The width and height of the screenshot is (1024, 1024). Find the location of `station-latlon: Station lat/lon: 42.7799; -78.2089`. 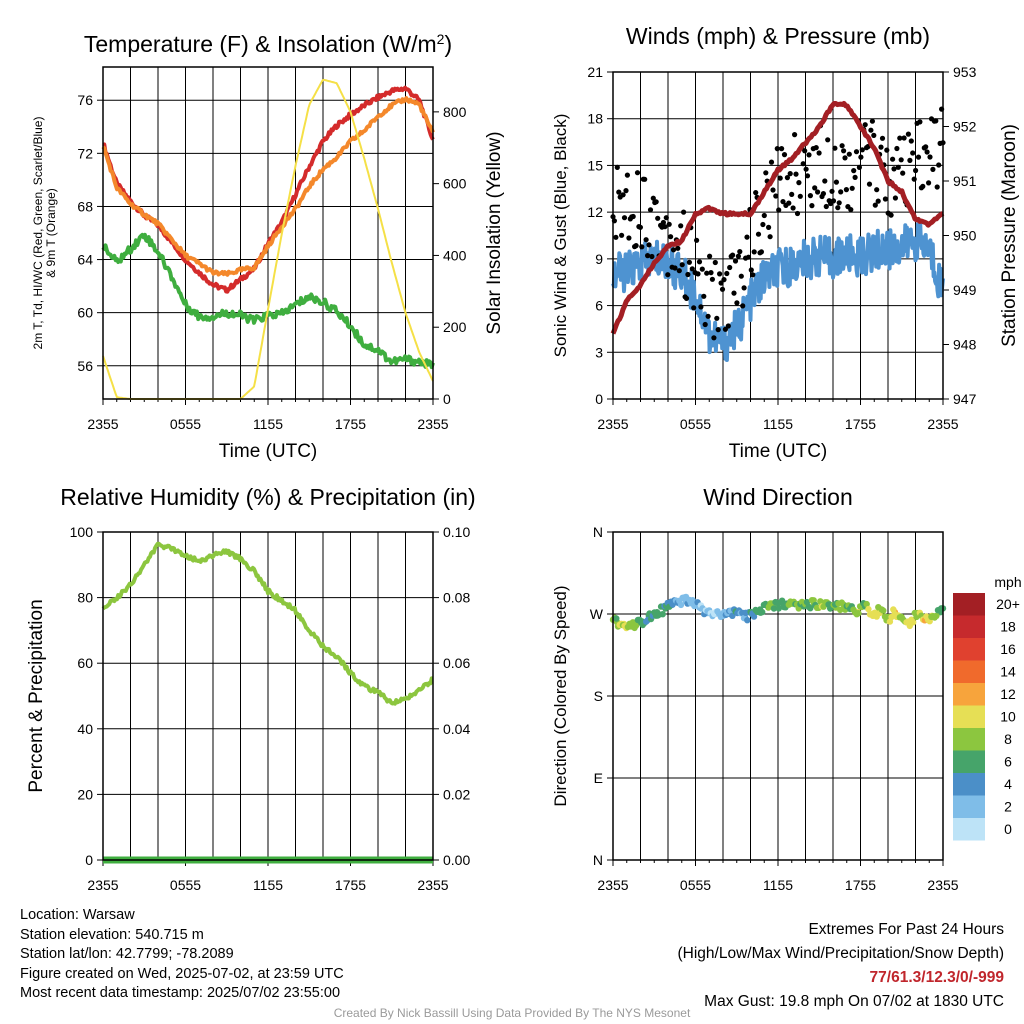

station-latlon: Station lat/lon: 42.7799; -78.2089 is located at coordinates (127, 954).